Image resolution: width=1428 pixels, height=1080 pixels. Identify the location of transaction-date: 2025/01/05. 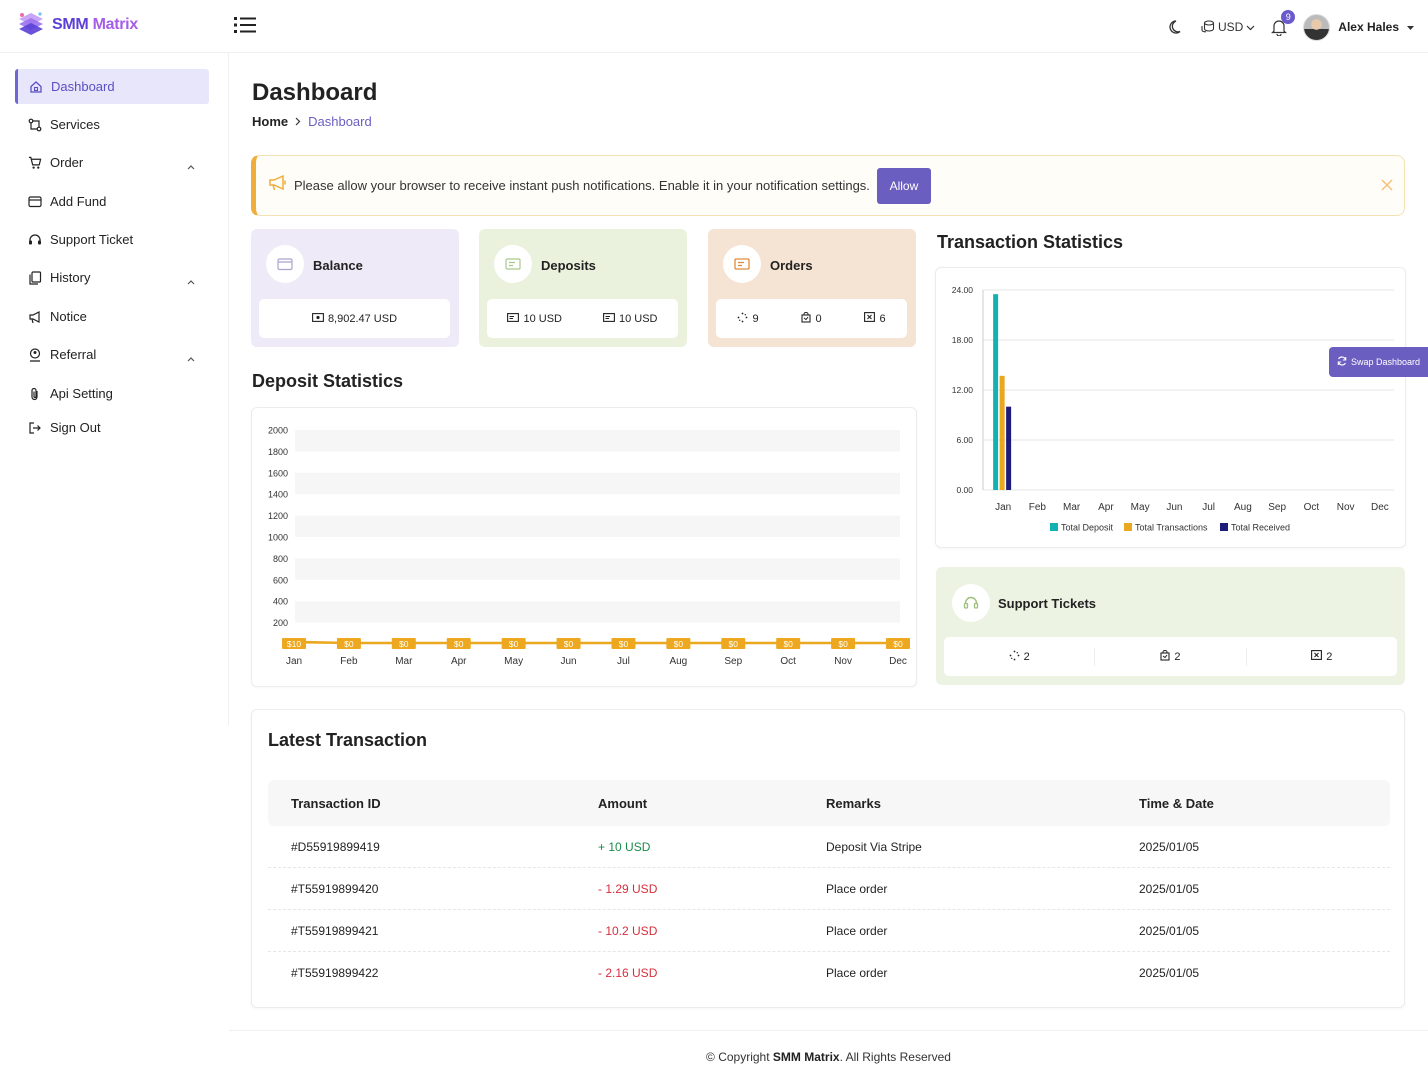
(1169, 931).